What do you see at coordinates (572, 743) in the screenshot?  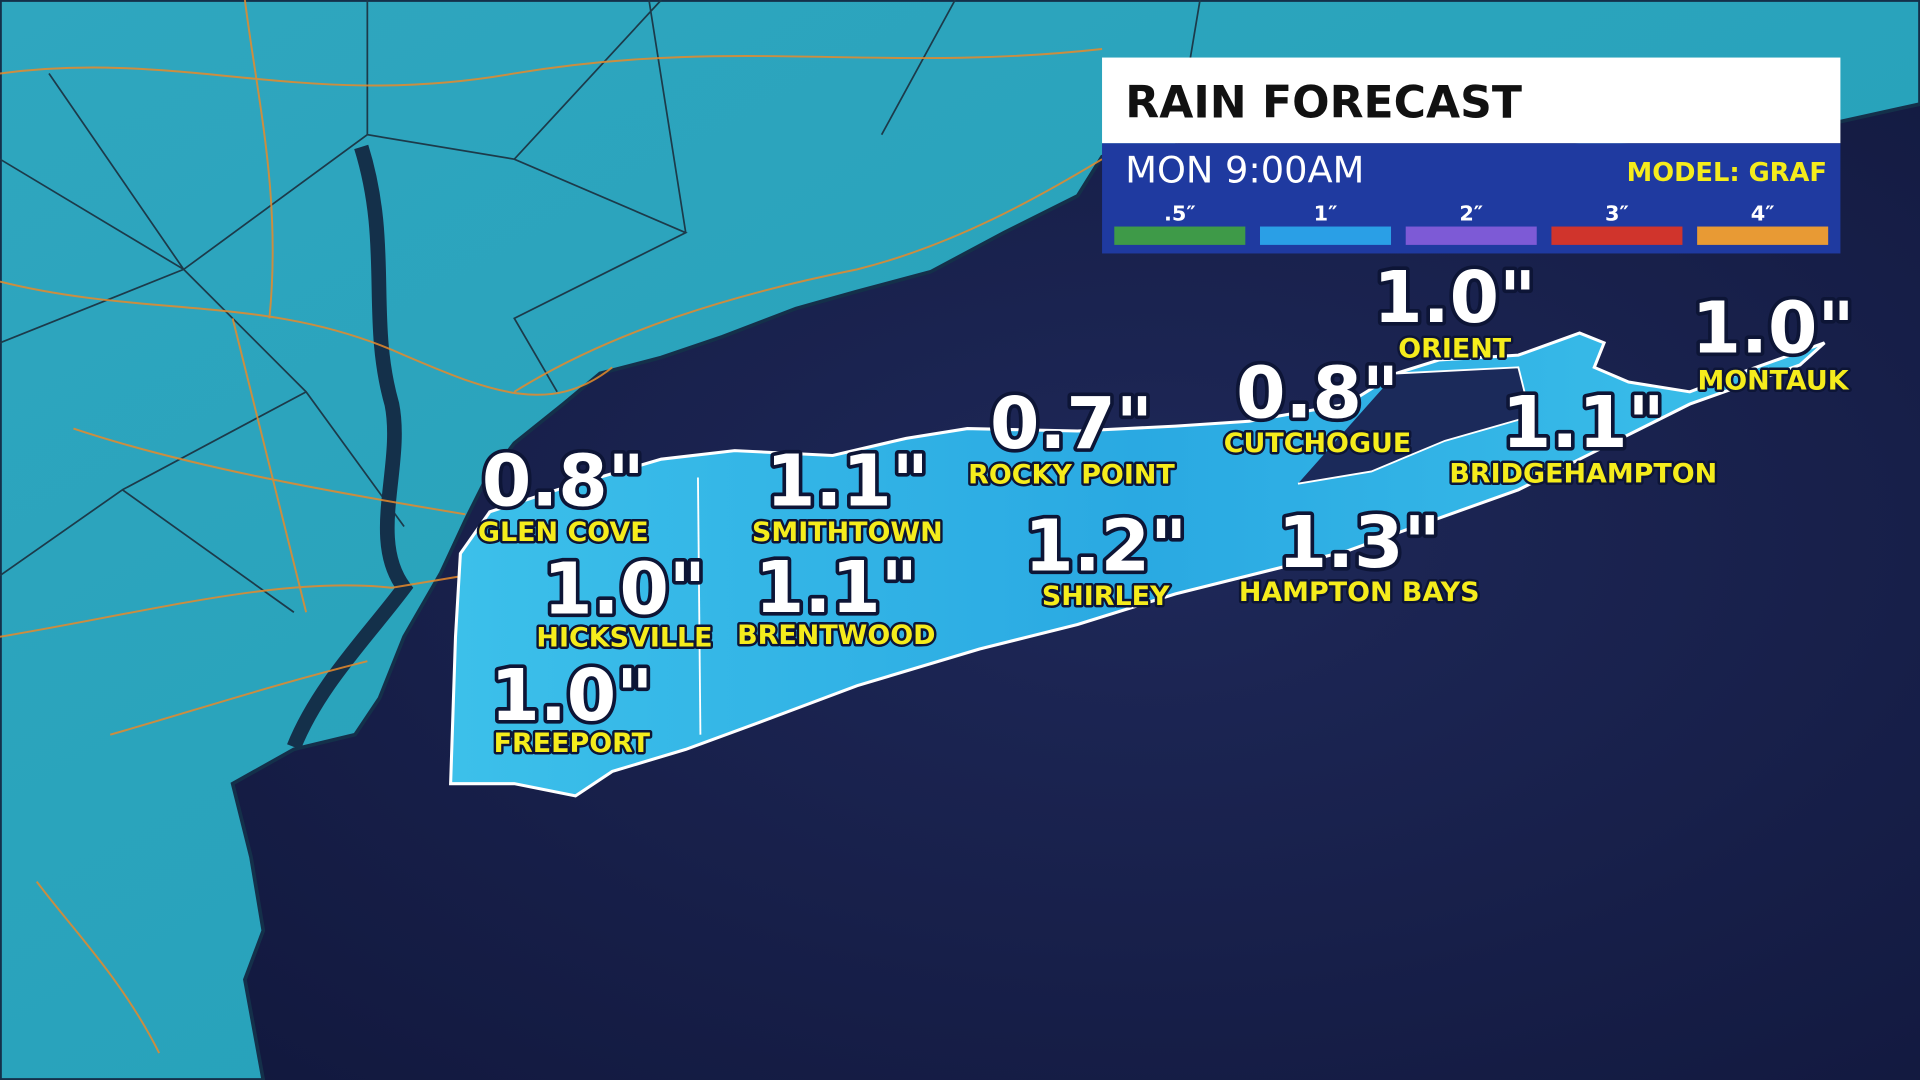 I see `place-name: FREEPORT` at bounding box center [572, 743].